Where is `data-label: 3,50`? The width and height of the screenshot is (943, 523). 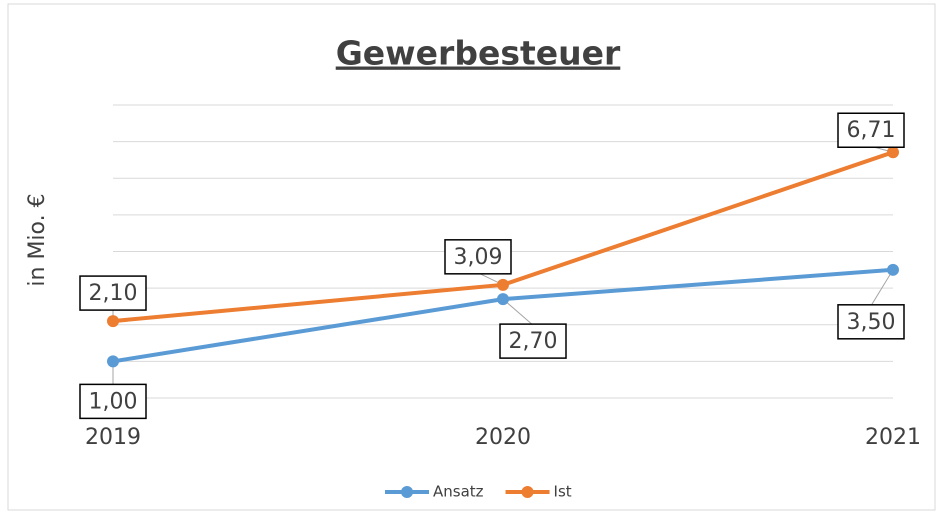
data-label: 3,50 is located at coordinates (871, 322).